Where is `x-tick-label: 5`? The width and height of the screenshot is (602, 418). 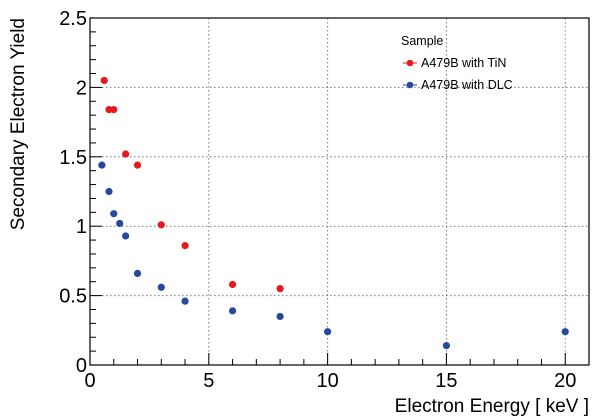 x-tick-label: 5 is located at coordinates (208, 381).